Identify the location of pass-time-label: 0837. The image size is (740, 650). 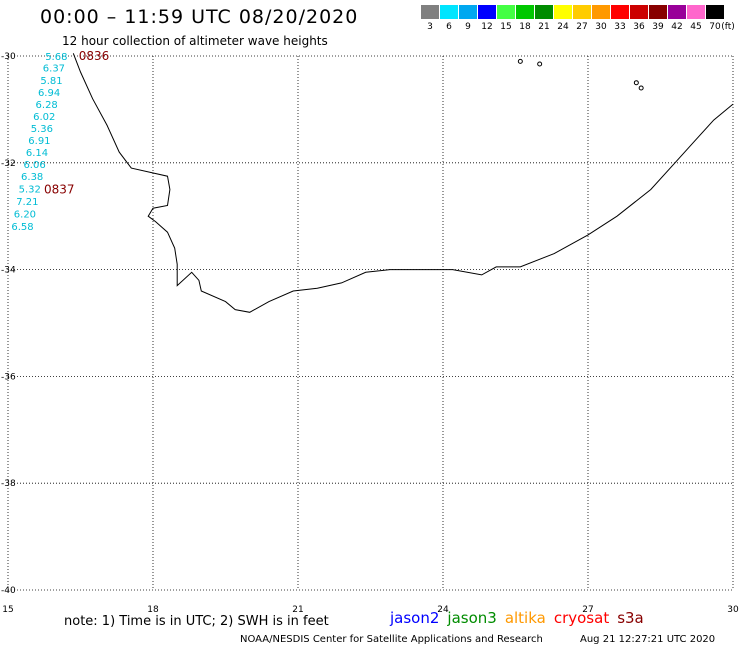
(59, 190).